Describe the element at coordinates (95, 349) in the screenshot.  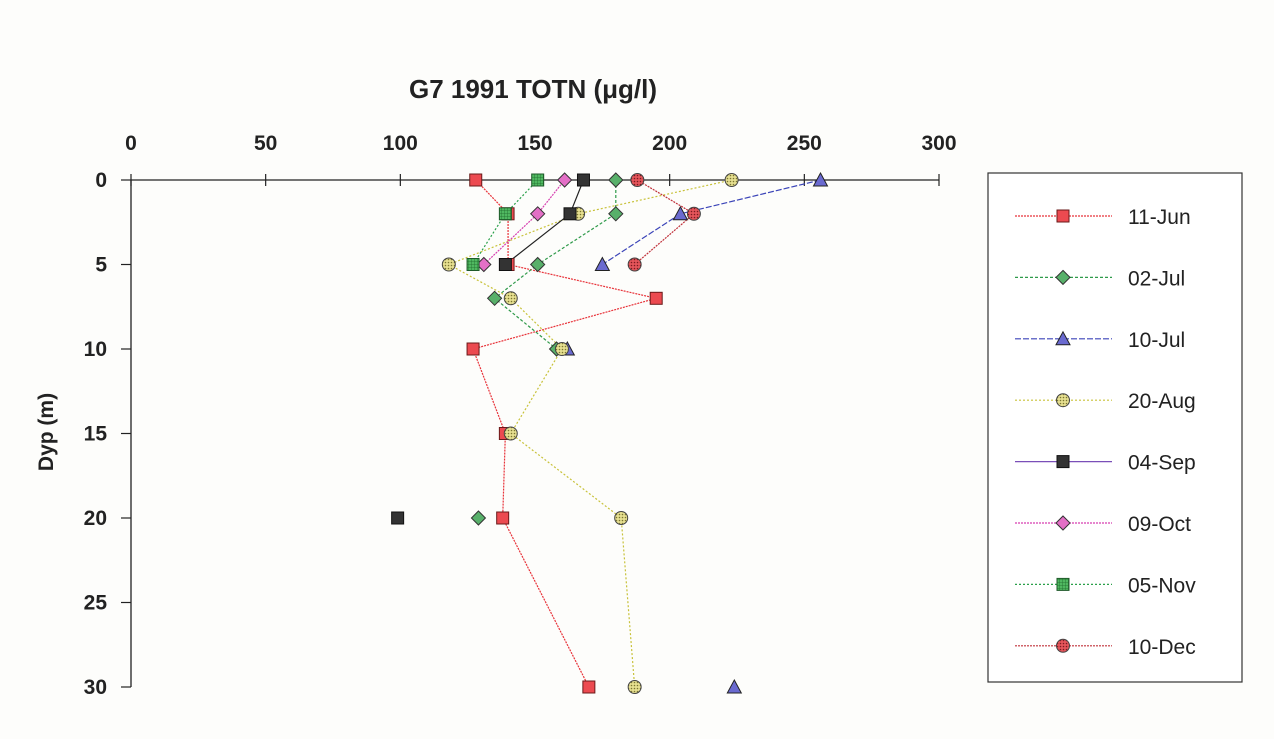
I see `y-tick-label: 10` at that location.